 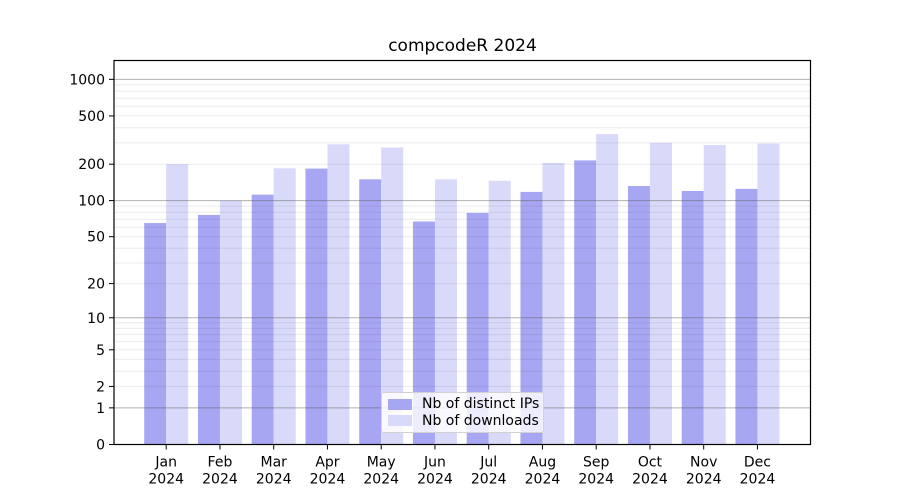 What do you see at coordinates (87, 80) in the screenshot?
I see `y-tick-label: 1000` at bounding box center [87, 80].